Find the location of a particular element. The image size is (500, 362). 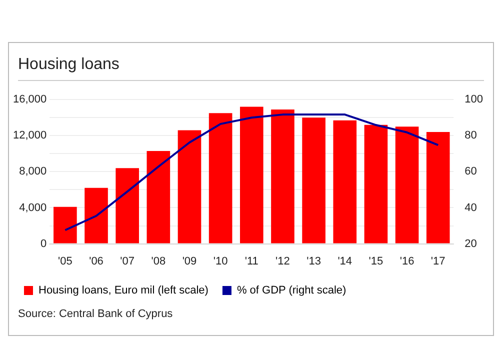

source-note: Source: Central Bank of Cyprus is located at coordinates (95, 314).